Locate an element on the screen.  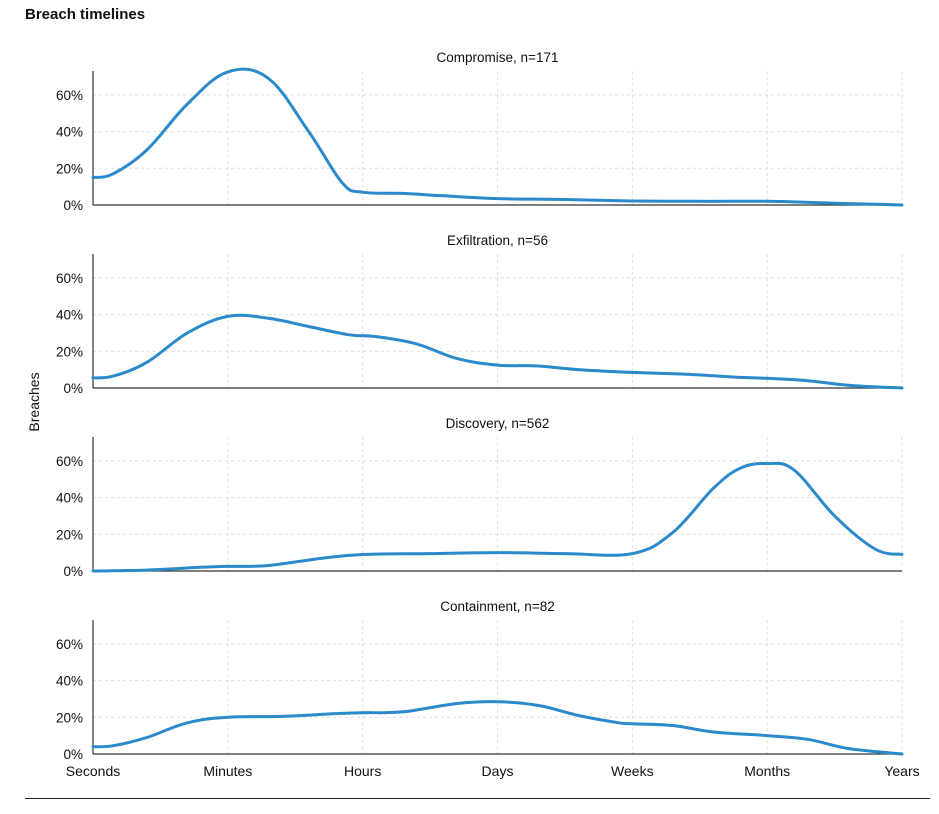
panel-title: Discovery, n=562 is located at coordinates (498, 423).